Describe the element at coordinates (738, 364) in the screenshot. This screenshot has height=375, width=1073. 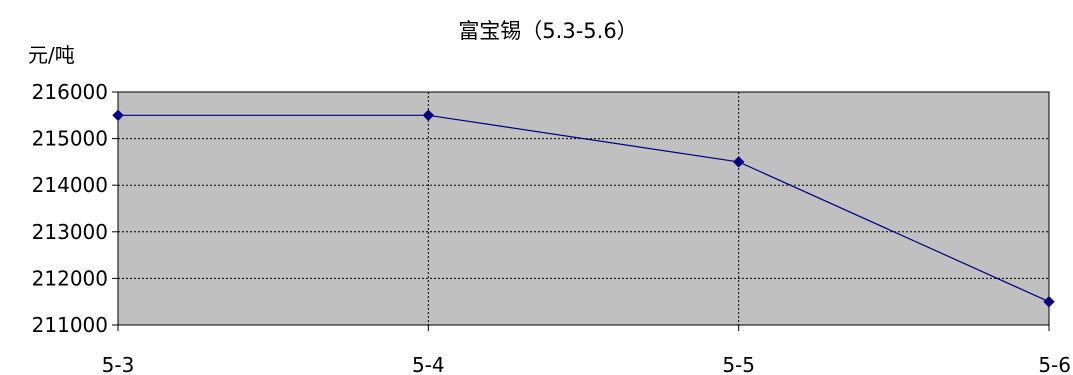
I see `x-tick-label: 5-5` at that location.